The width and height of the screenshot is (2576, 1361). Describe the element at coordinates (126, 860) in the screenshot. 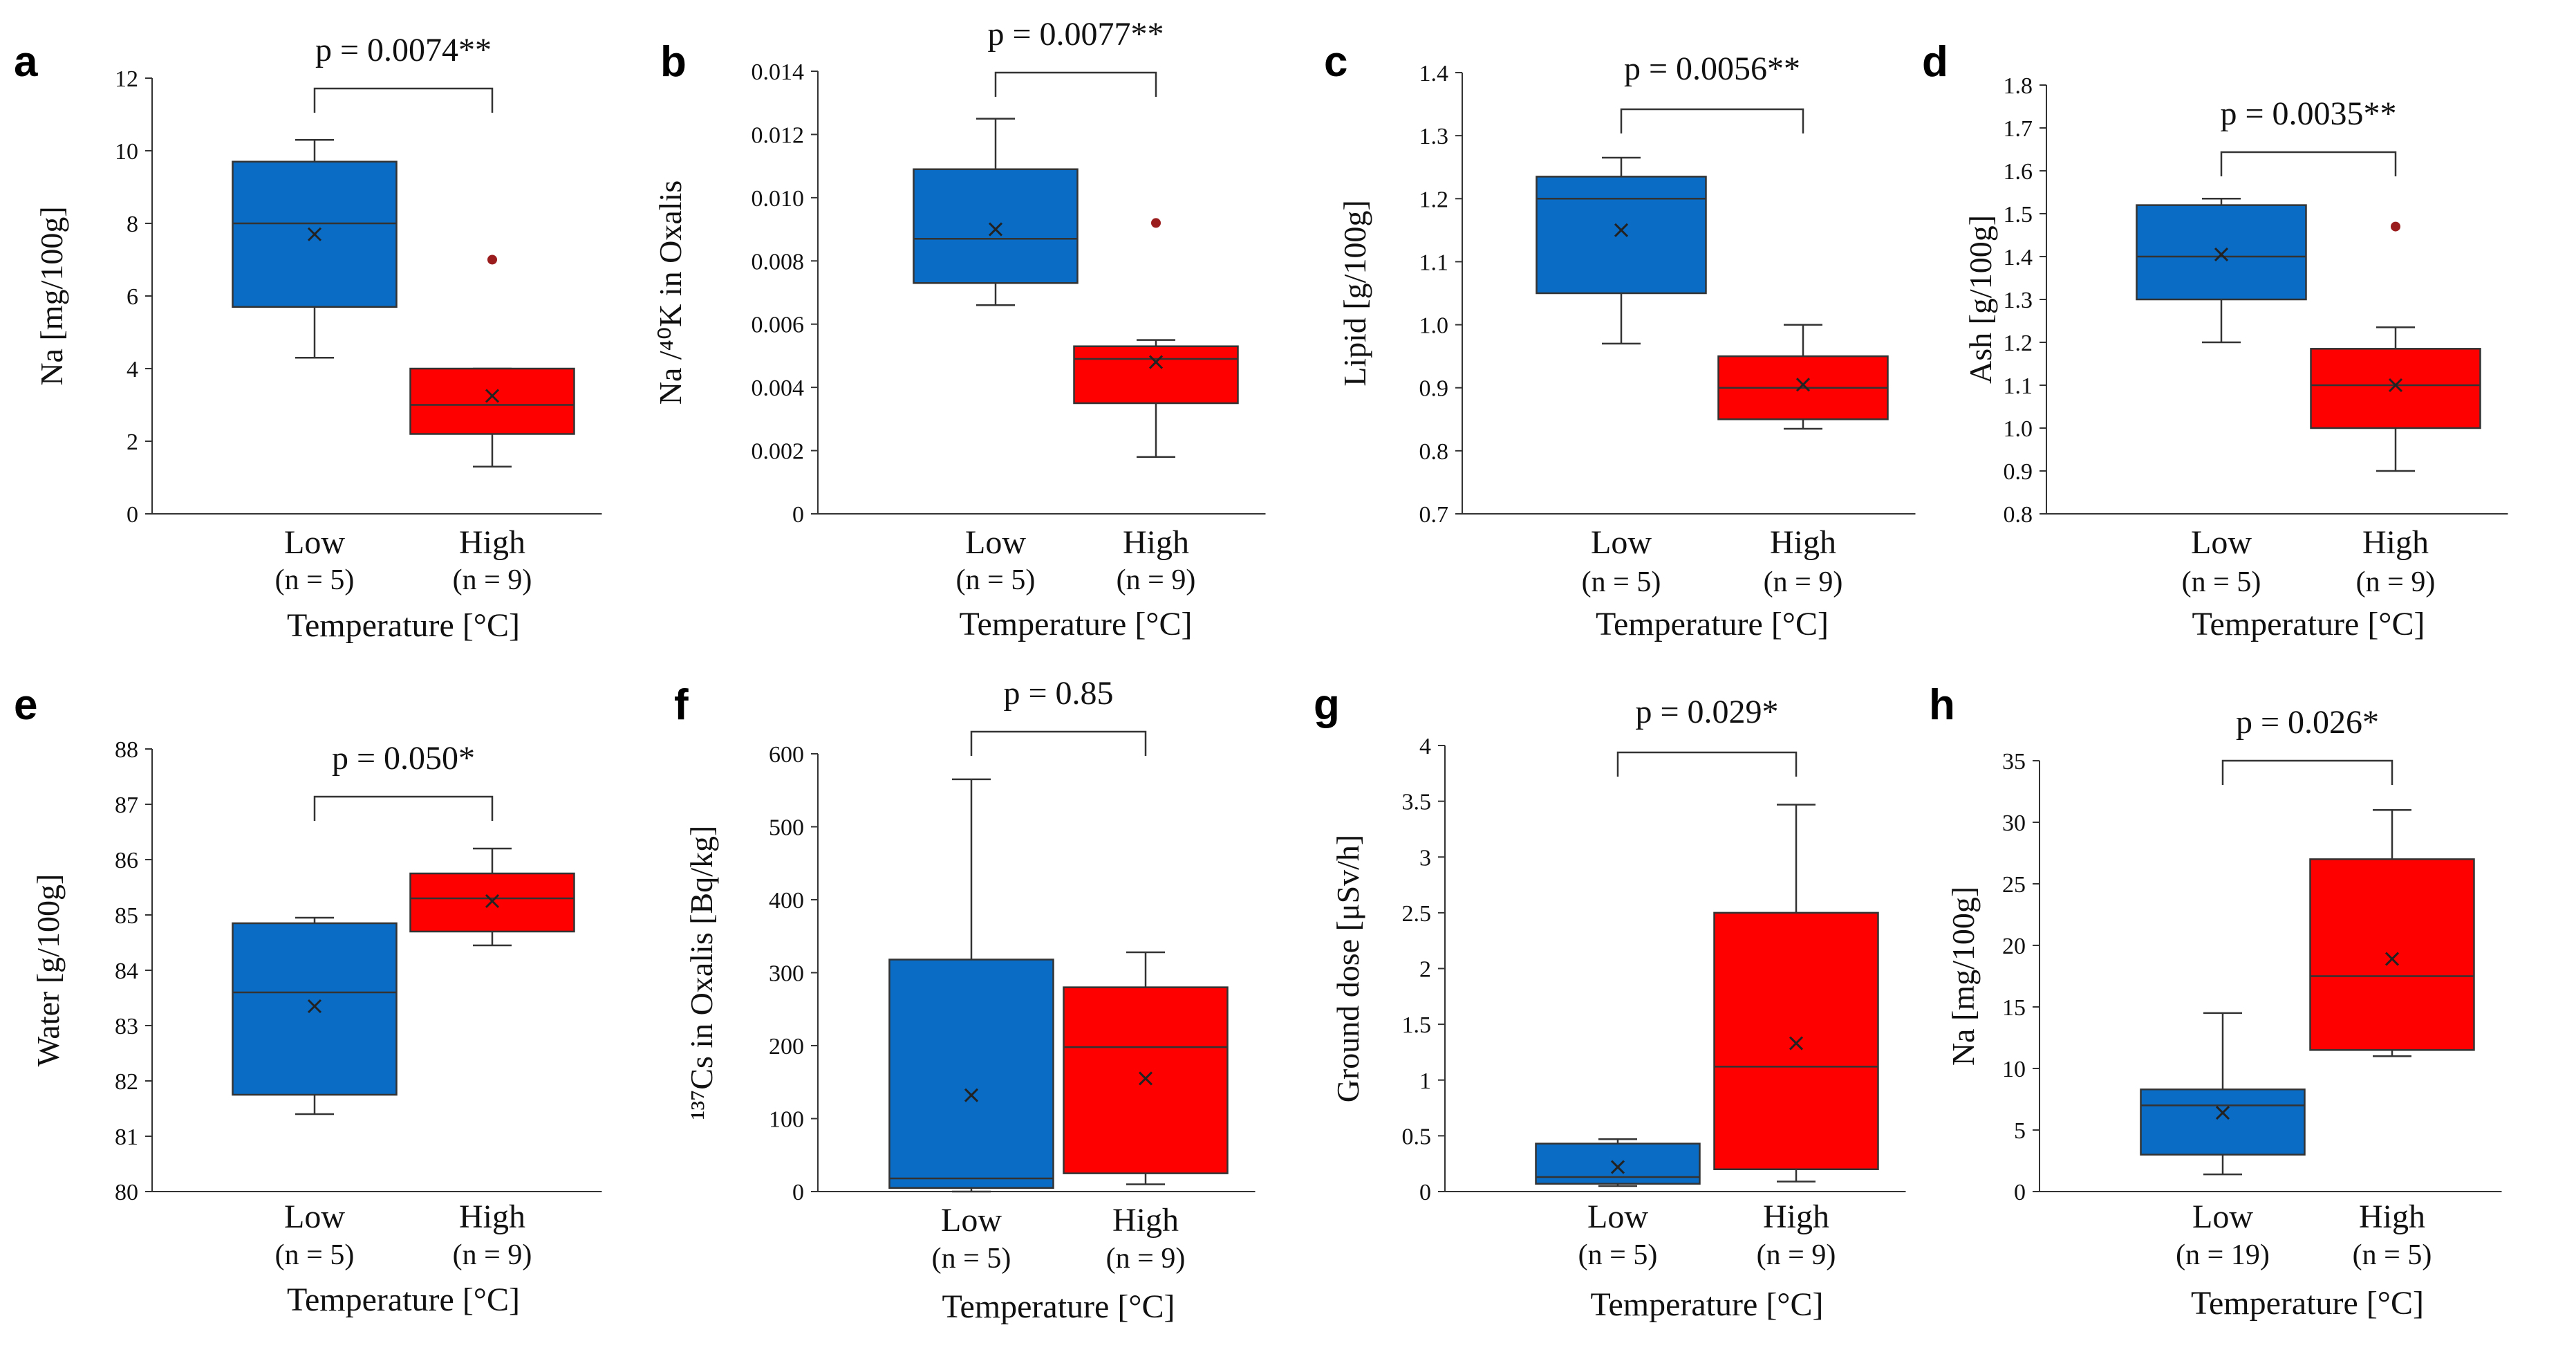

I see `y-tick-label: 86` at that location.